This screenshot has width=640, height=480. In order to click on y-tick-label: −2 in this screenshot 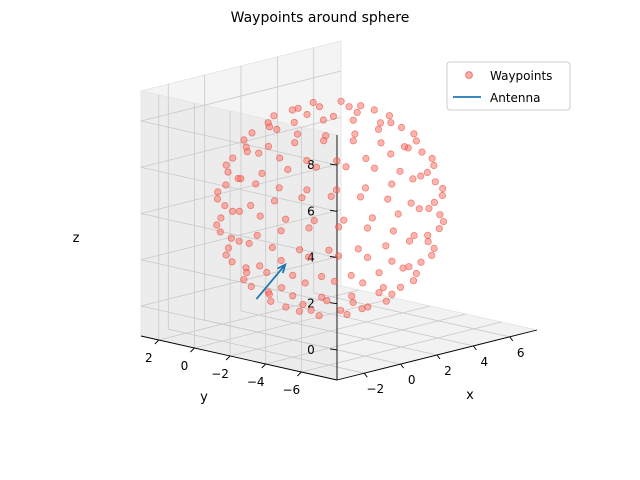, I will do `click(220, 374)`.